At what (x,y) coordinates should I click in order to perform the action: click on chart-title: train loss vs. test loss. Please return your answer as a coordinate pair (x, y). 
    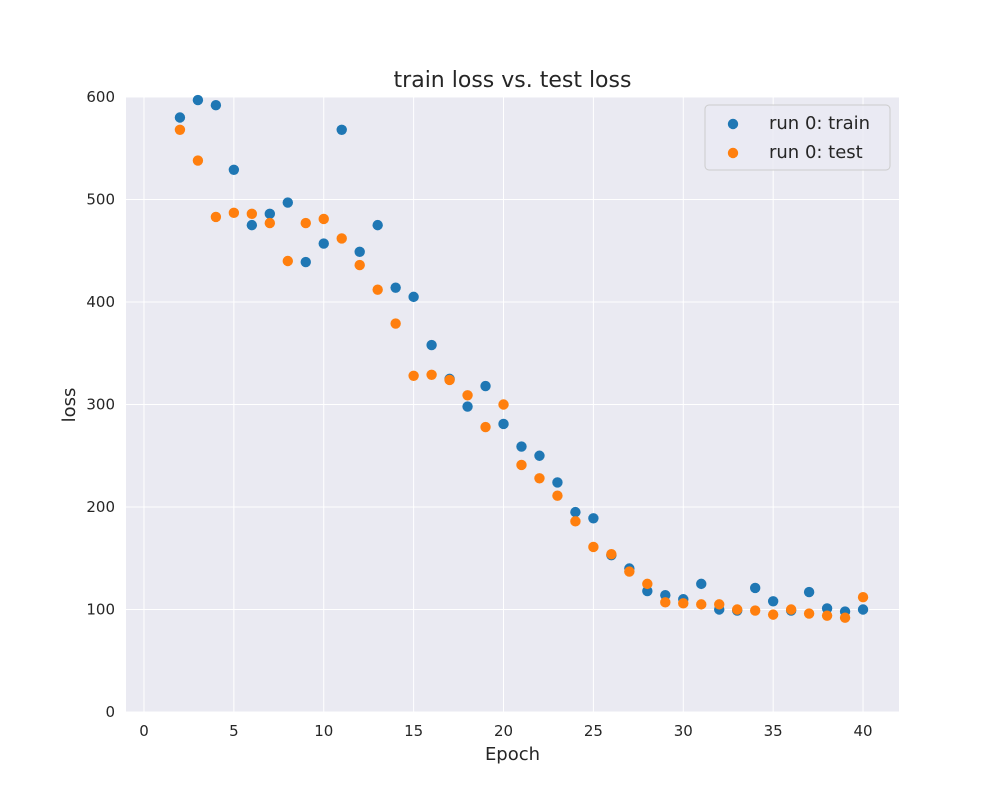
    Looking at the image, I should click on (513, 80).